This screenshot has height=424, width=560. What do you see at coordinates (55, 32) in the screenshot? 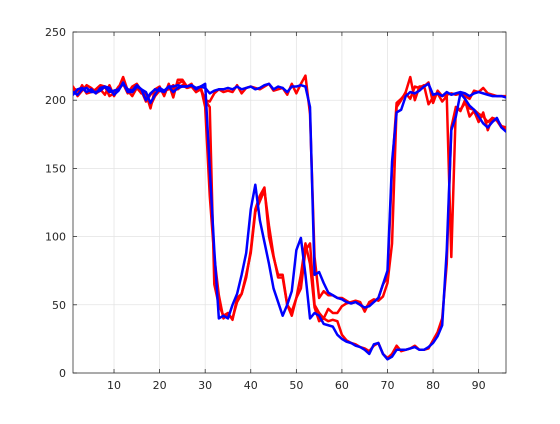
I see `y-tick-label: 250` at bounding box center [55, 32].